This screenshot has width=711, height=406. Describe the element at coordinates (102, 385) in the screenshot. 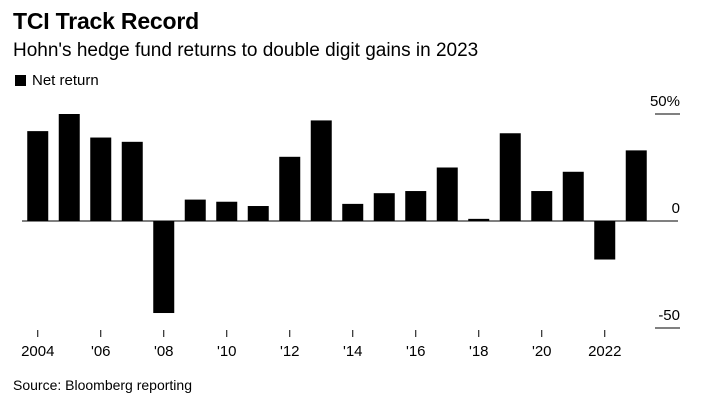

I see `source-note: Source: Bloomberg reporting` at that location.